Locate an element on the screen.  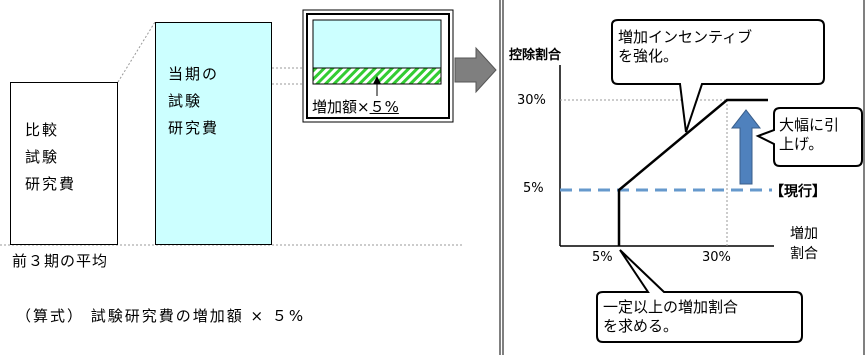
callout-bottom-text: 一定以上の増加割合 を求める。 is located at coordinates (670, 317).